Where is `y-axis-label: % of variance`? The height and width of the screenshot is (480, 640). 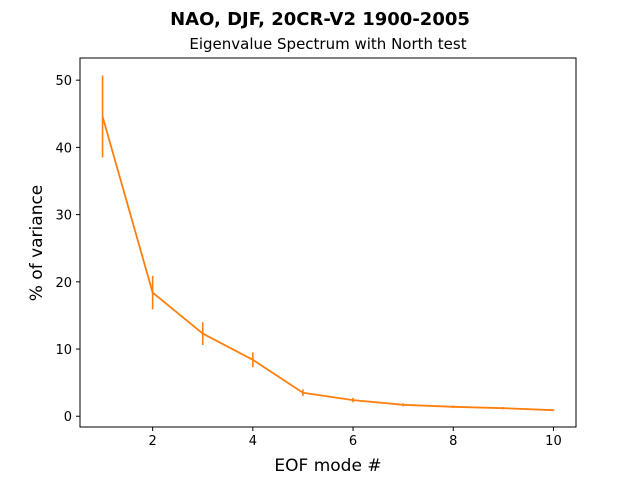 y-axis-label: % of variance is located at coordinates (37, 243).